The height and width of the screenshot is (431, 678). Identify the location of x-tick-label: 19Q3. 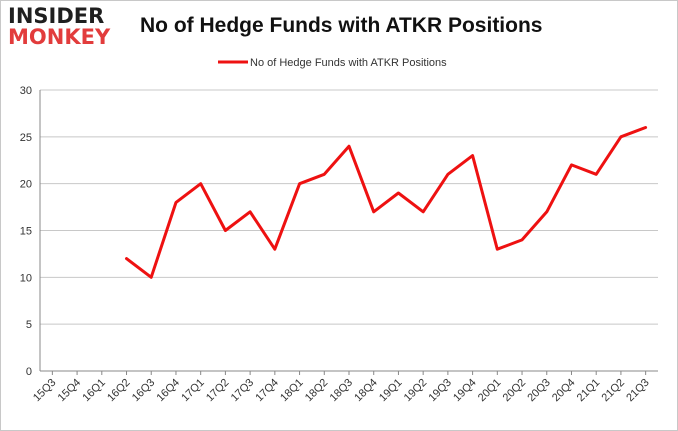
(440, 391).